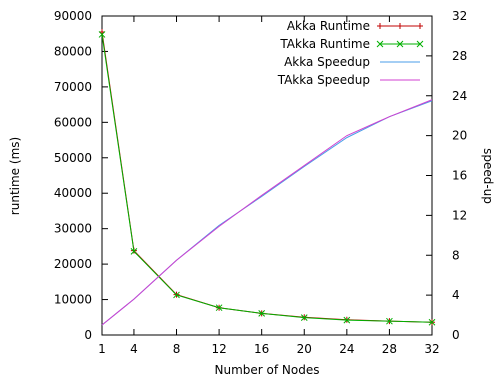 The image size is (499, 378). I want to click on y-tick-label: 20000, so click(73, 264).